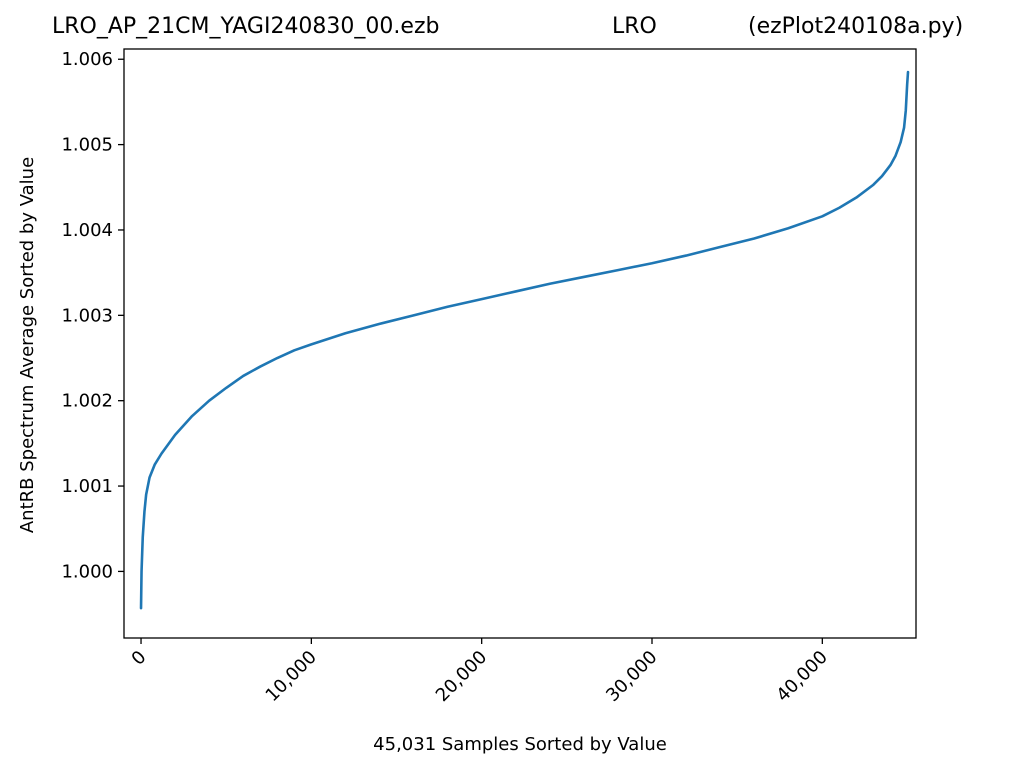 Image resolution: width=1024 pixels, height=771 pixels. What do you see at coordinates (87, 145) in the screenshot?
I see `y-tick-label: 1.005` at bounding box center [87, 145].